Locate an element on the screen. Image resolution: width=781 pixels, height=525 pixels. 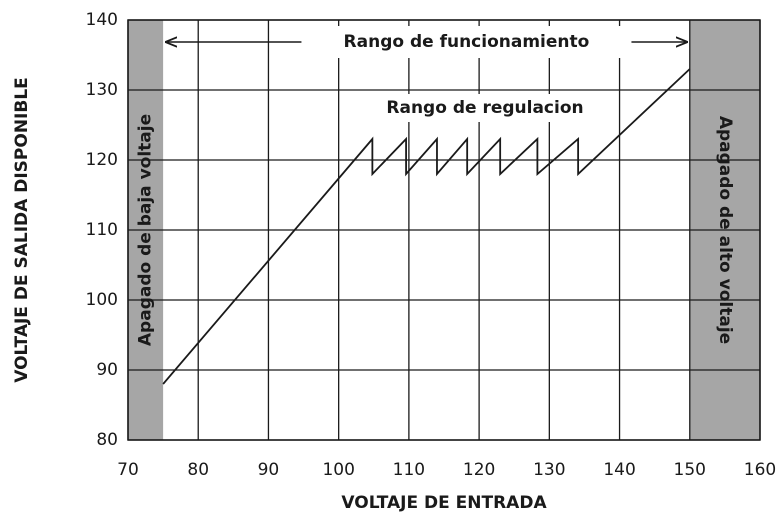
x-tick-label: 120 is located at coordinates (479, 470).